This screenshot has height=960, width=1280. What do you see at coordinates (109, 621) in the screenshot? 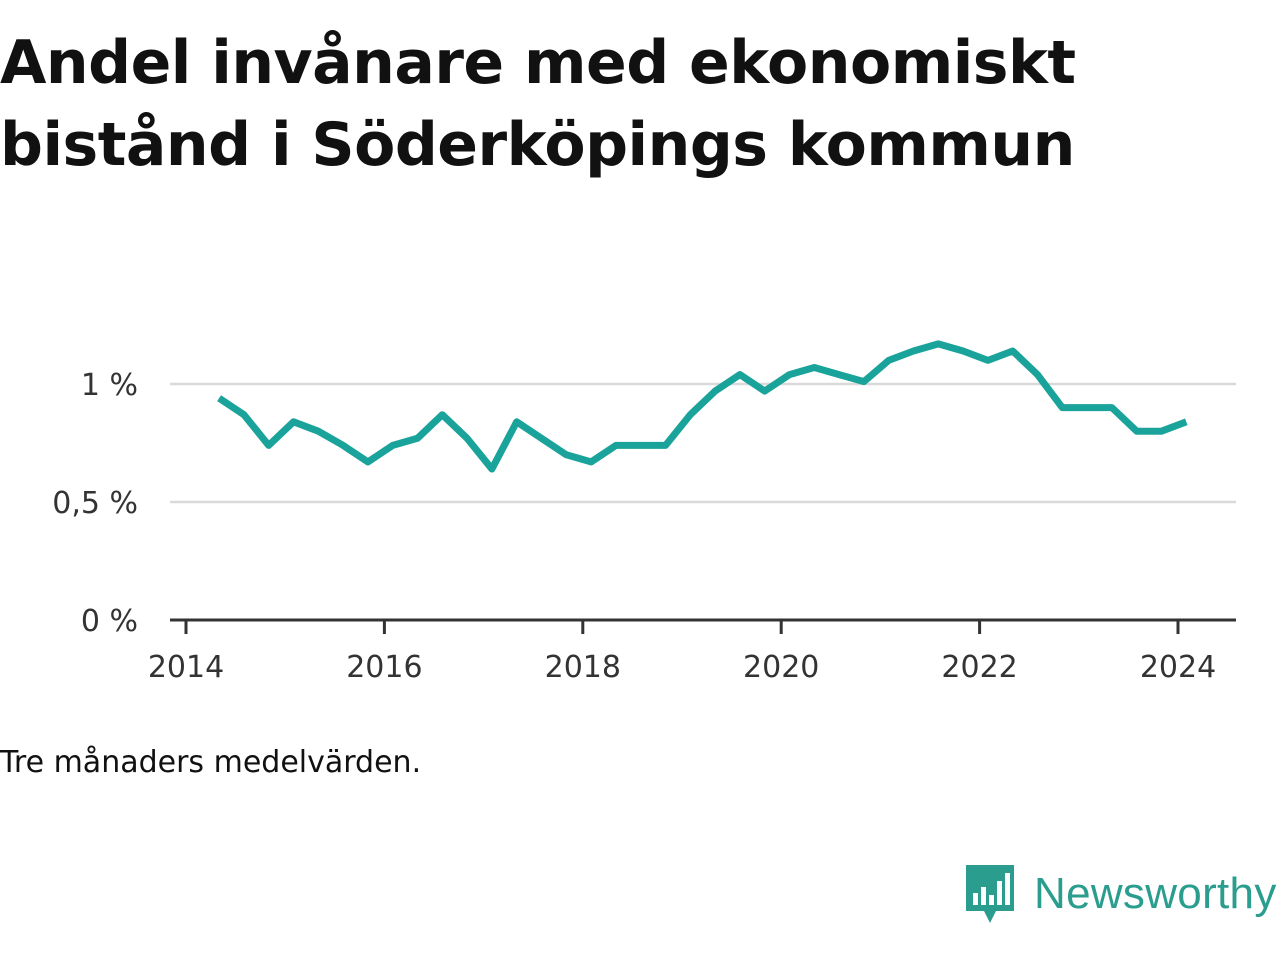
I see `y-tick-label: 0 %` at bounding box center [109, 621].